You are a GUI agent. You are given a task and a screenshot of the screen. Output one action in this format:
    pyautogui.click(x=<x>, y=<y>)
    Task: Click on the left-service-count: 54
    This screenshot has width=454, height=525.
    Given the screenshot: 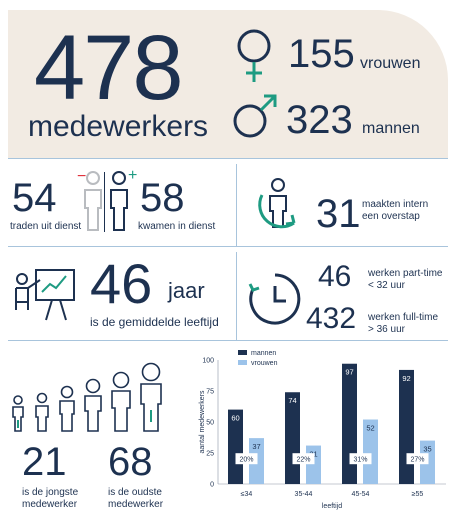 What is the action you would take?
    pyautogui.click(x=34, y=198)
    